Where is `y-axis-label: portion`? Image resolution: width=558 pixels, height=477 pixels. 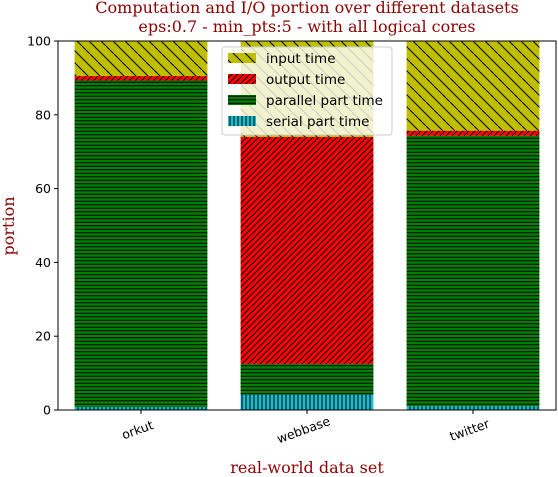 y-axis-label: portion is located at coordinates (9, 225).